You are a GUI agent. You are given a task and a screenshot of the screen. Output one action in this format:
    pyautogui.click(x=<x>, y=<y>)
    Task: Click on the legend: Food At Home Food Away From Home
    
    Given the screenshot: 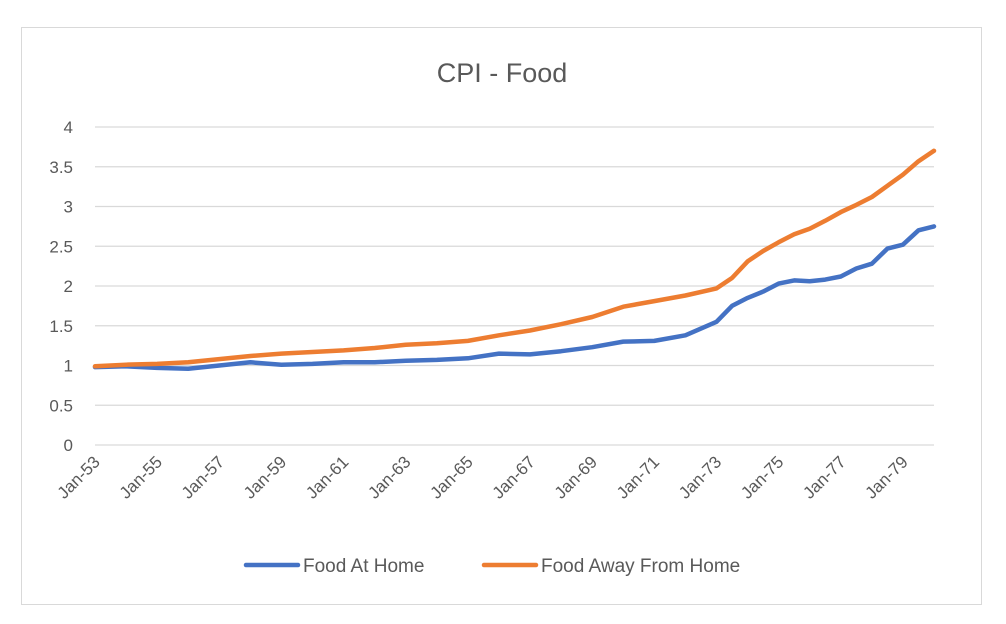 What is the action you would take?
    pyautogui.click(x=491, y=566)
    